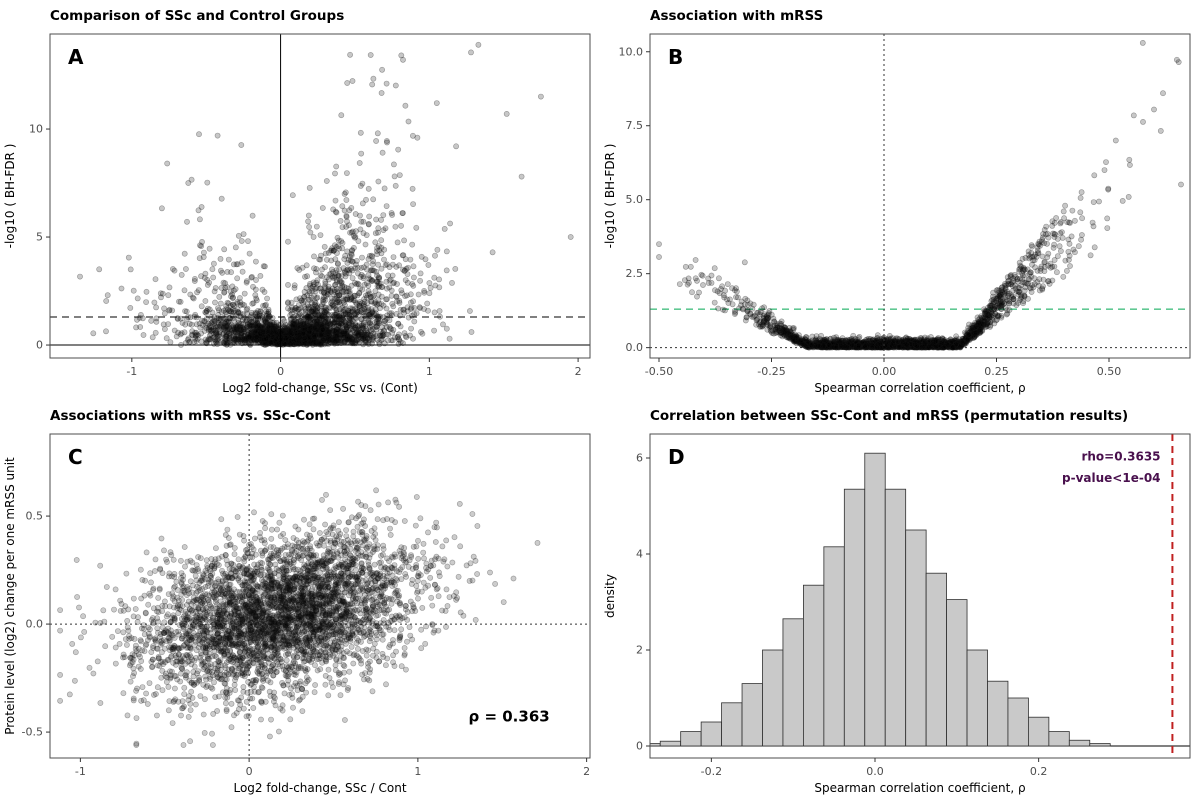 Image resolution: width=1200 pixels, height=800 pixels. What do you see at coordinates (131, 371) in the screenshot?
I see `svg-text: -1` at bounding box center [131, 371].